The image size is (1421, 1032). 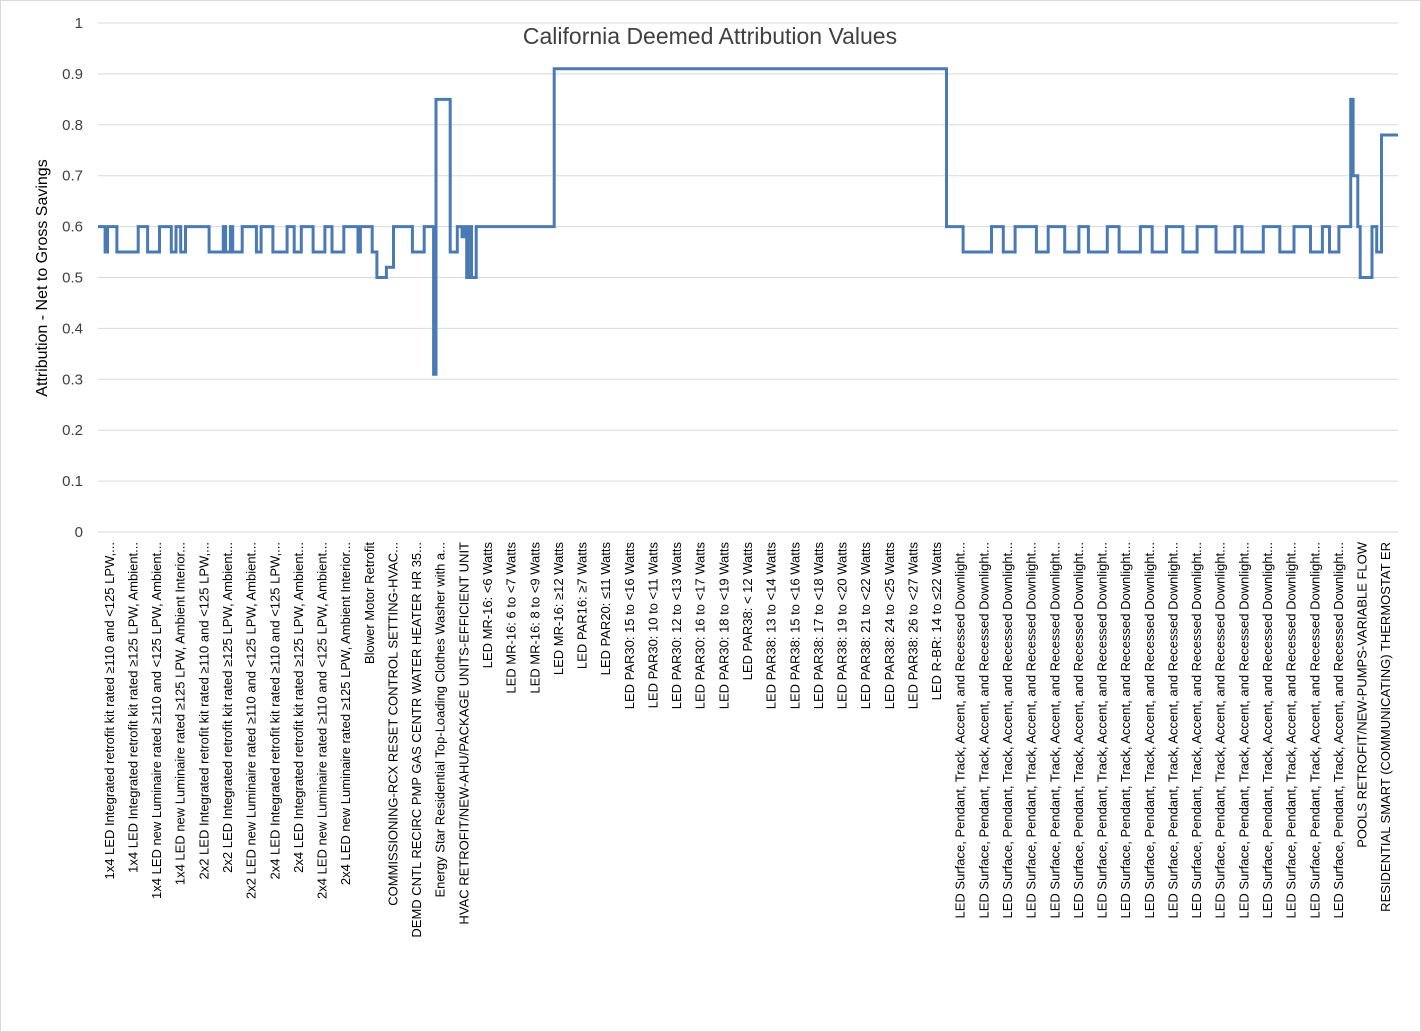 What do you see at coordinates (700, 626) in the screenshot?
I see `x-category-label: LED PAR30: 16 to <17 Watts` at bounding box center [700, 626].